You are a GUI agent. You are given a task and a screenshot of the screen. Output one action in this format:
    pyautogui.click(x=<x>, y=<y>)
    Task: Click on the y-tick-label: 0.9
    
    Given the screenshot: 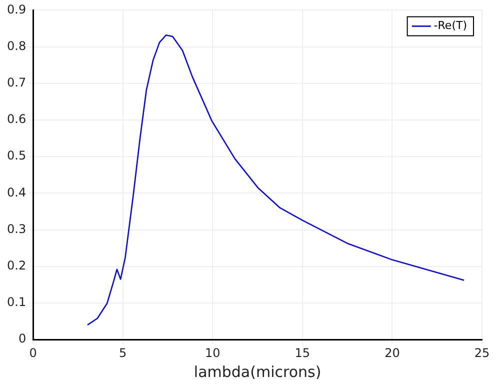 What is the action you would take?
    pyautogui.click(x=16, y=9)
    